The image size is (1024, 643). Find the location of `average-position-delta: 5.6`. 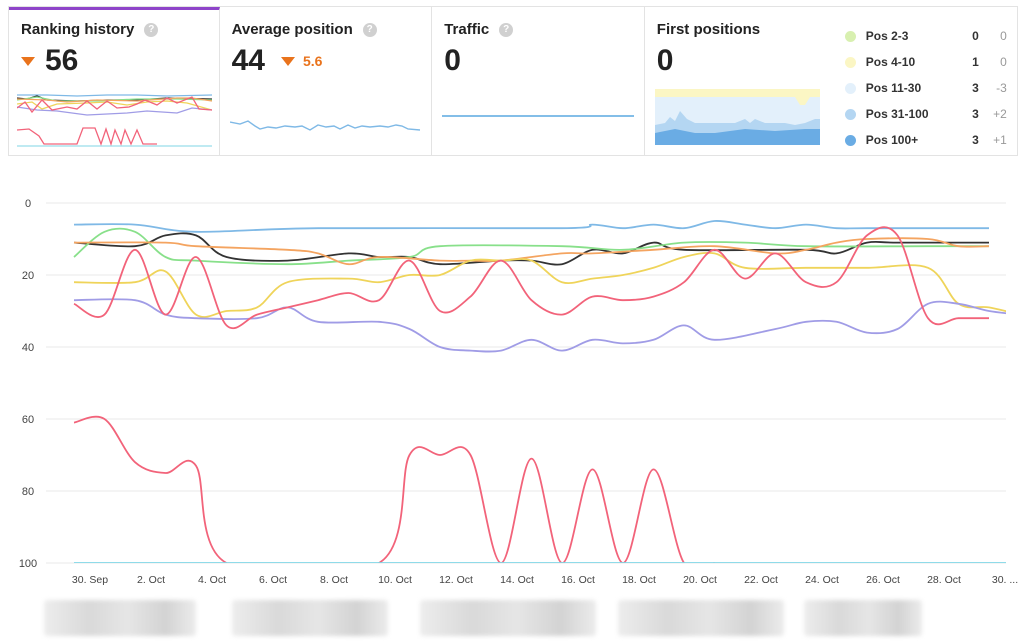

average-position-delta: 5.6 is located at coordinates (301, 61).